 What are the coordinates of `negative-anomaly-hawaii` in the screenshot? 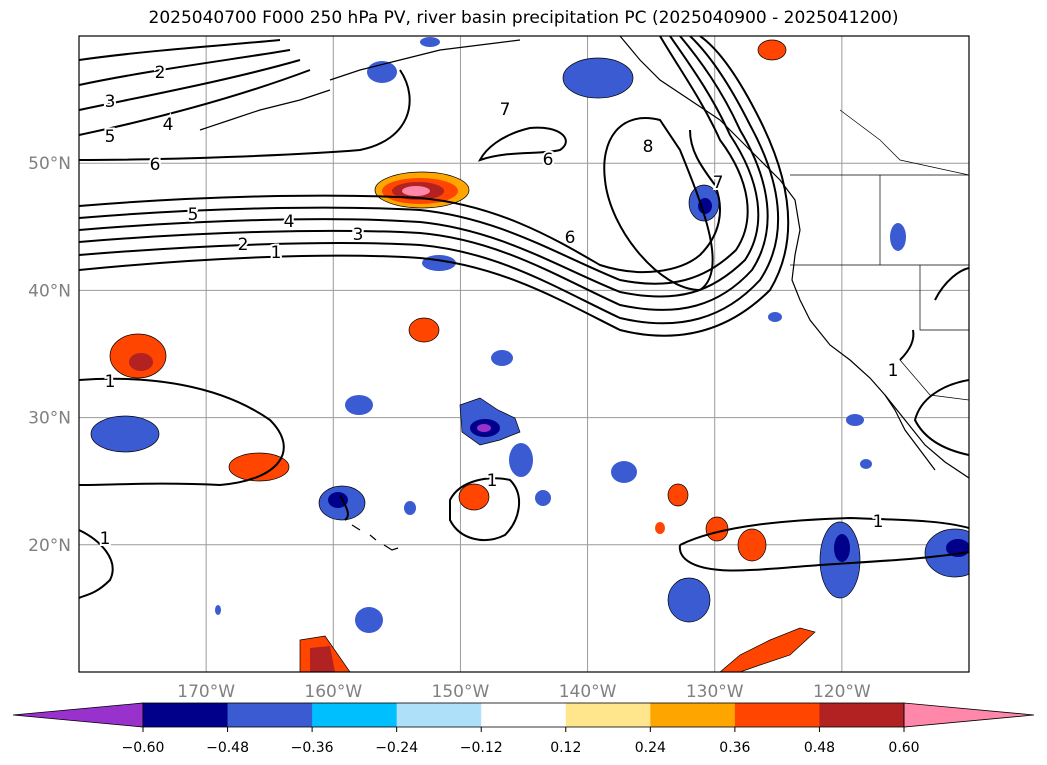 It's located at (342, 503).